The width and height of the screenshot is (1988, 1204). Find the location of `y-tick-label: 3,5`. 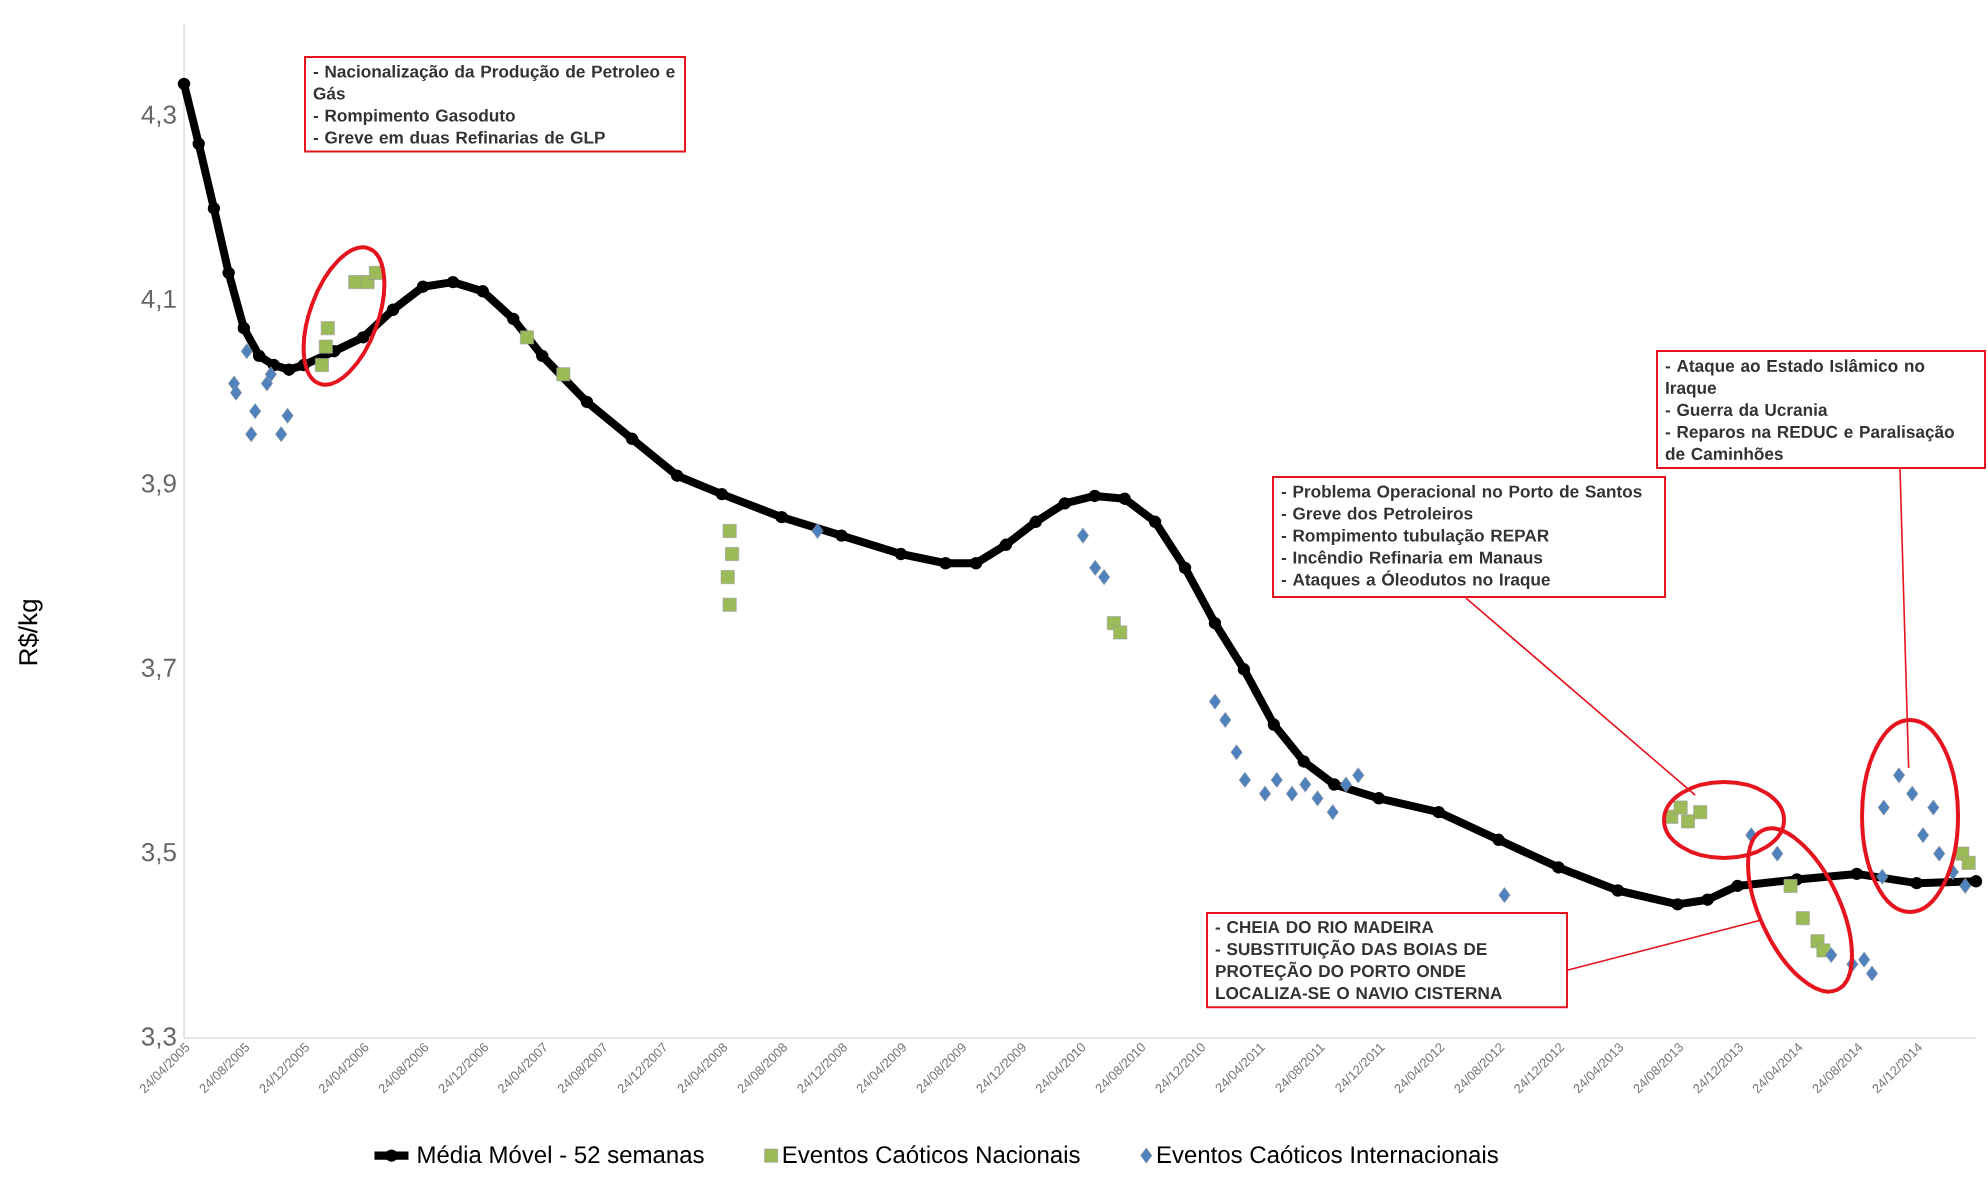

y-tick-label: 3,5 is located at coordinates (158, 853).